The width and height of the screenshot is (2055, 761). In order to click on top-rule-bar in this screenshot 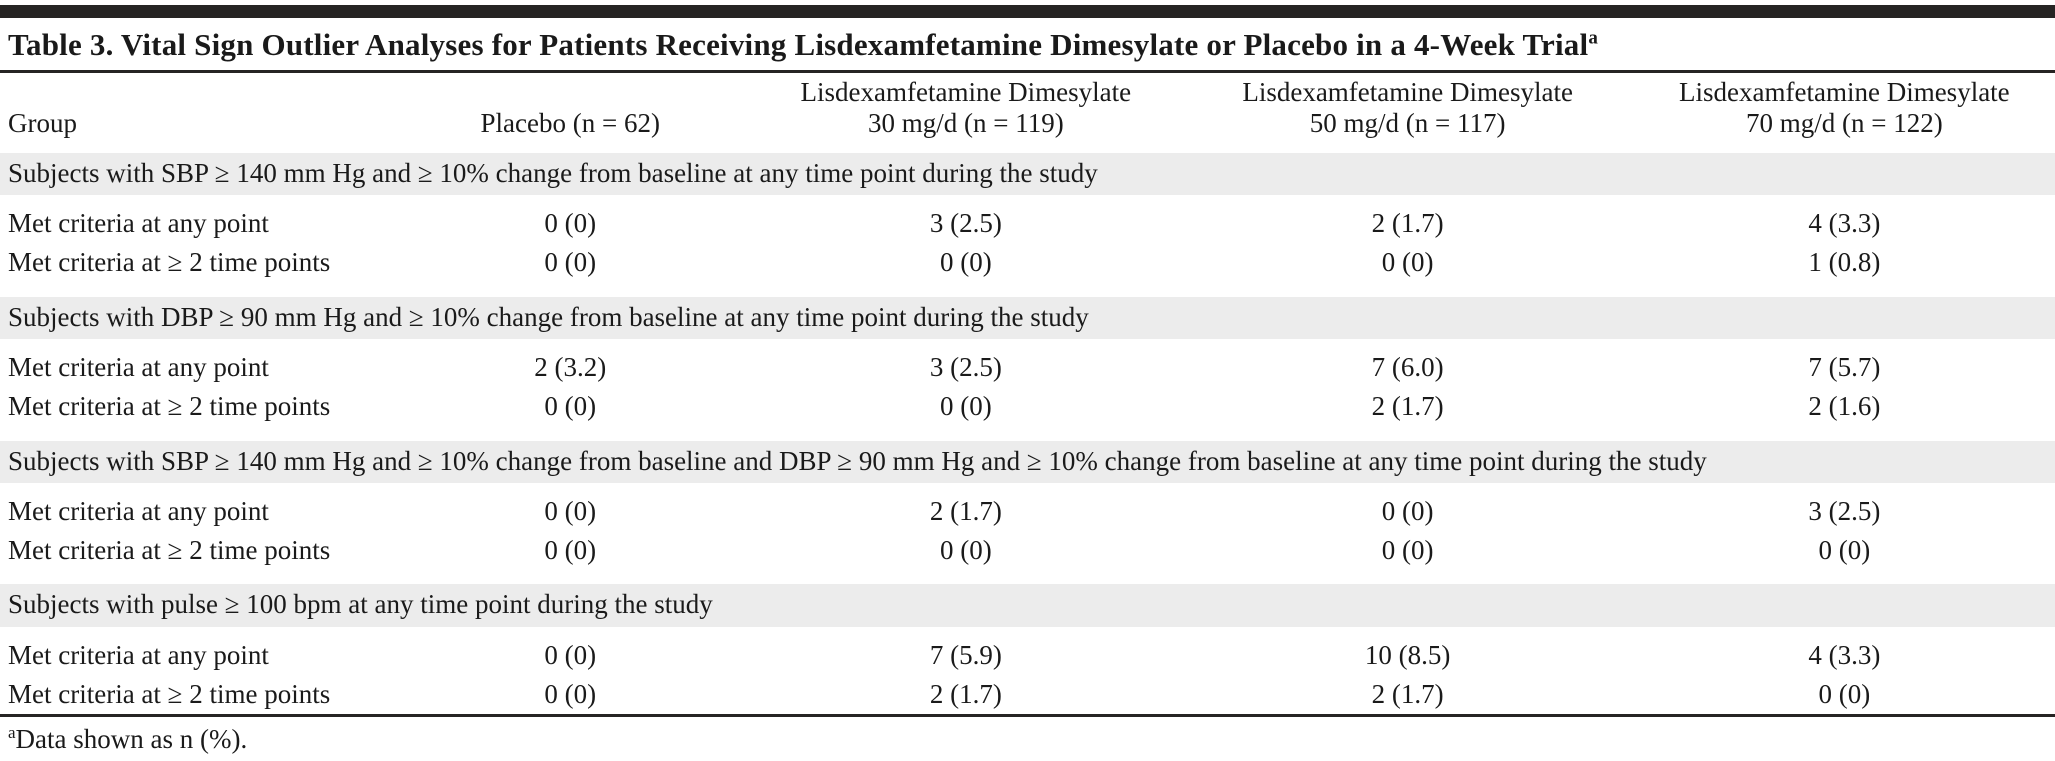, I will do `click(1027, 11)`.